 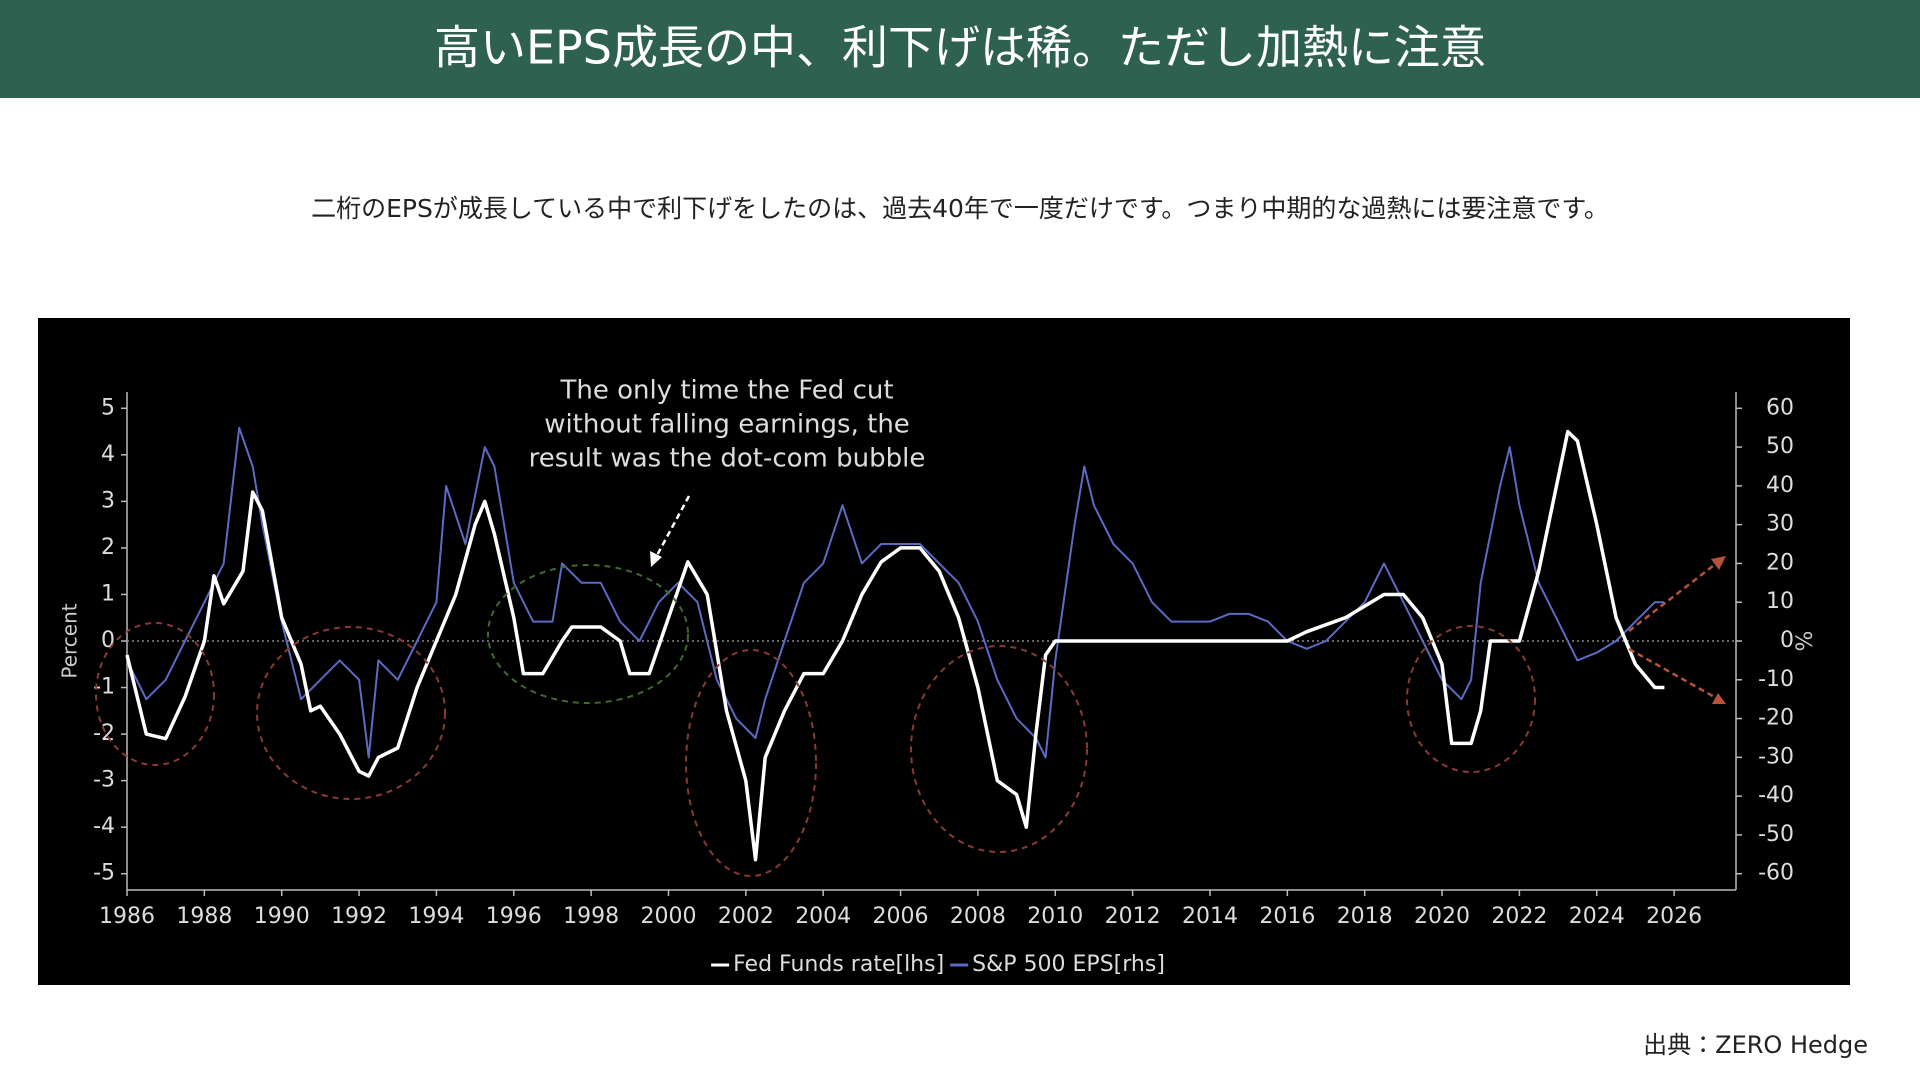 I want to click on annotation-line: result was the dot-com bubble, so click(x=727, y=459).